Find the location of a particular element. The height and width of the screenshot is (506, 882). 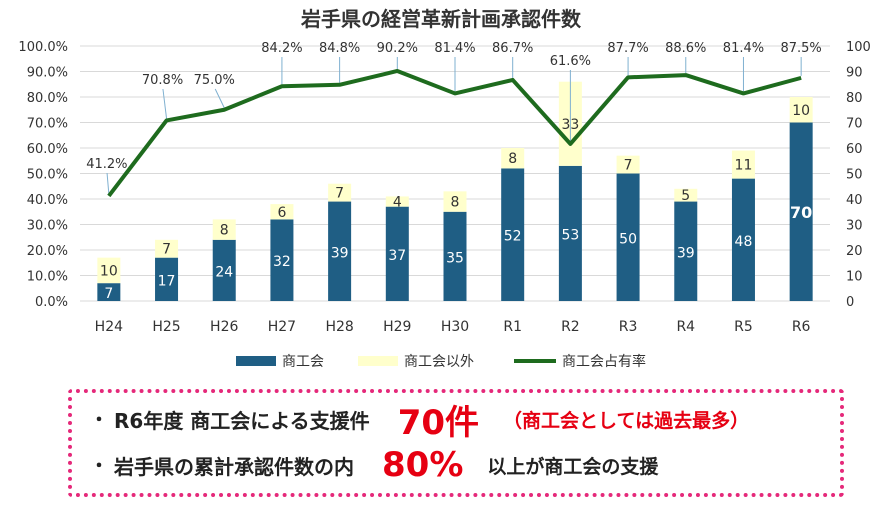

y-left-tick-label: 90.0% is located at coordinates (47, 73).